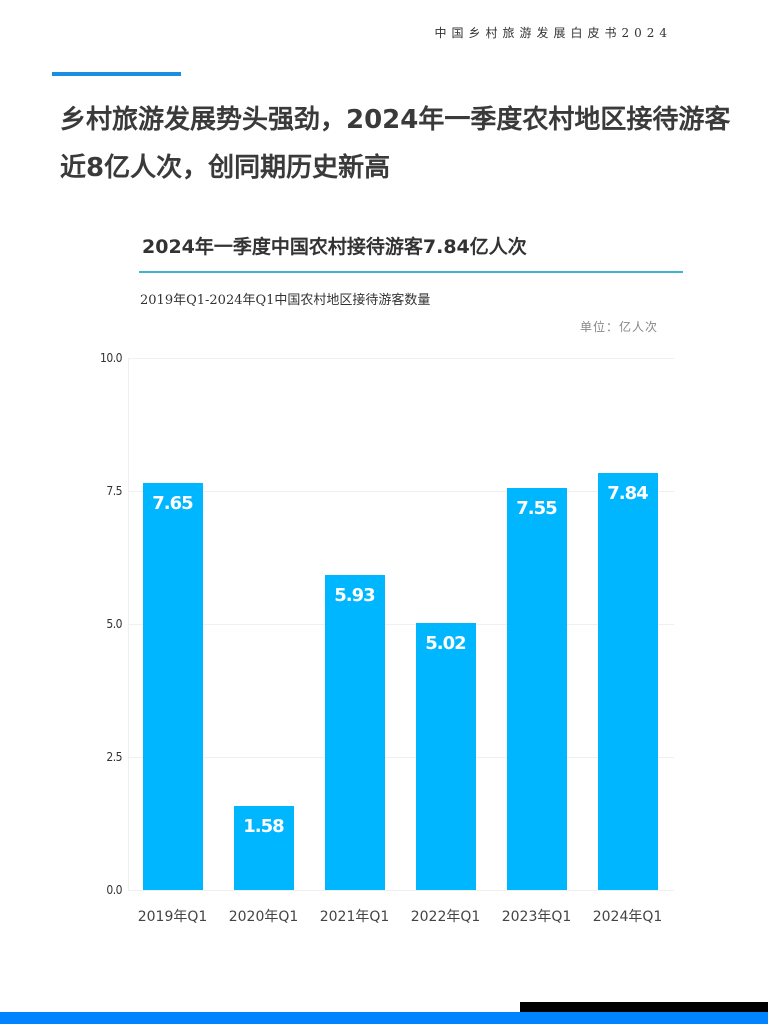 This screenshot has width=768, height=1024. What do you see at coordinates (395, 144) in the screenshot?
I see `page-title: 乡村旅游发展势头强劲，2024年一季度农村地区接待游客近8亿人次，创同期历史新高` at bounding box center [395, 144].